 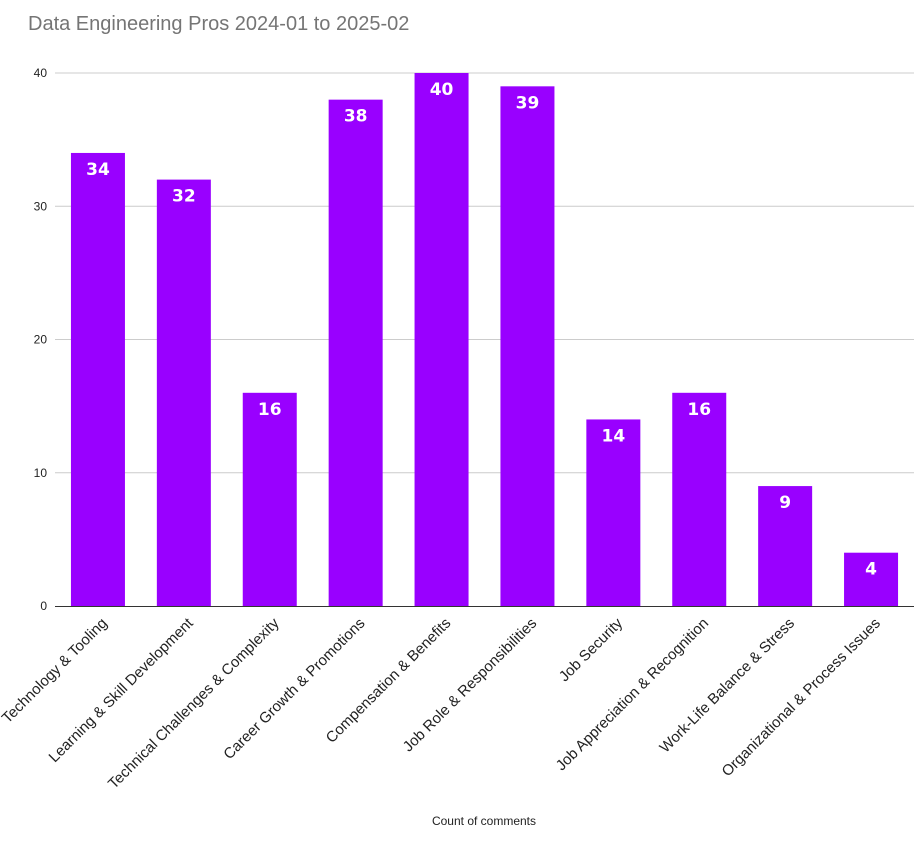 I want to click on data-label: 38, so click(x=356, y=117).